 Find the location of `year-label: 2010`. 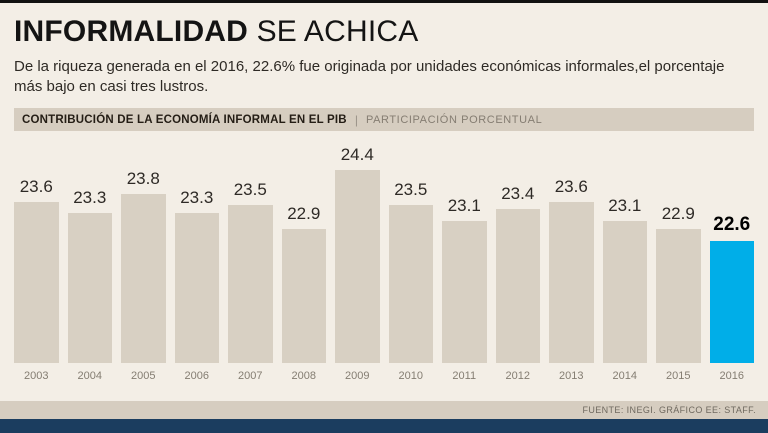

year-label: 2010 is located at coordinates (410, 376).